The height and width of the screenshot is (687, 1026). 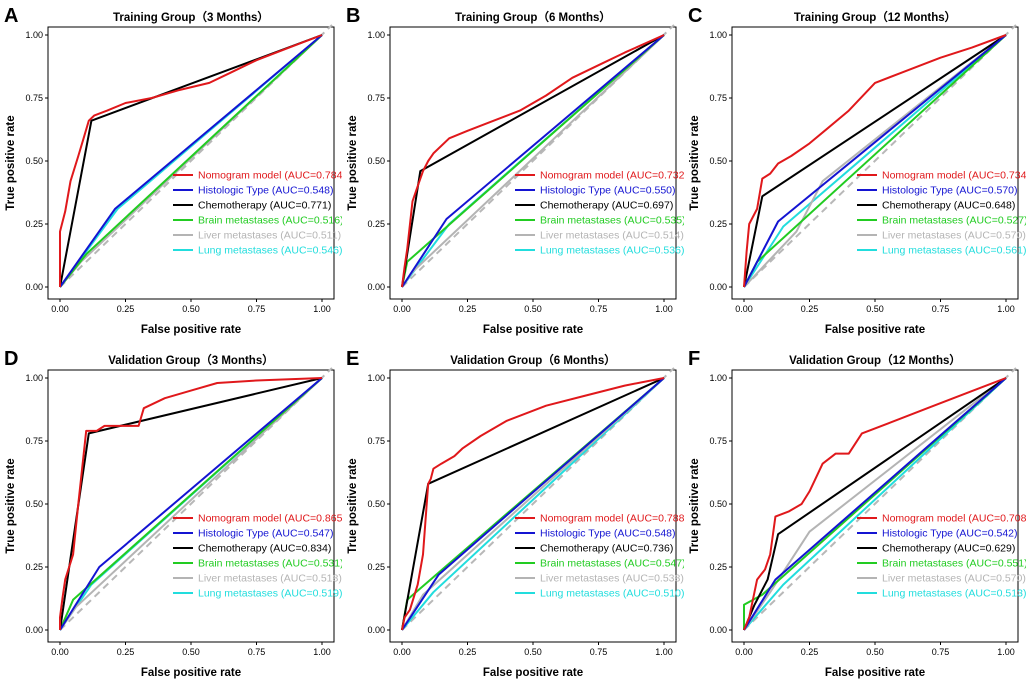 I want to click on panel-letter: C, so click(x=695, y=16).